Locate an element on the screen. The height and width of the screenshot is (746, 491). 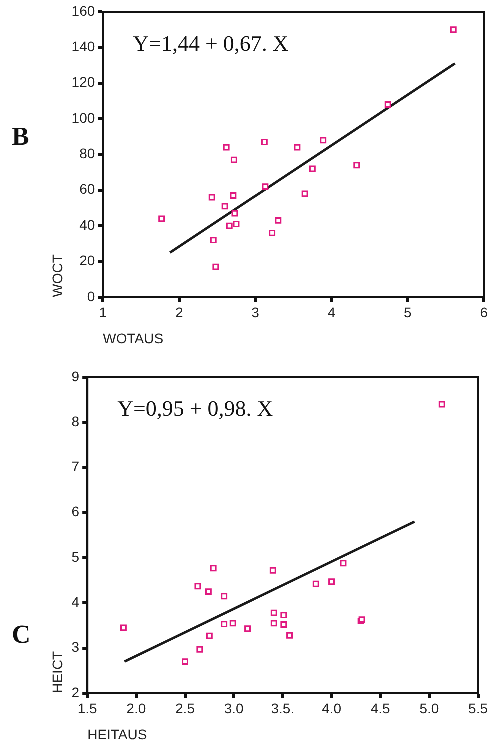
x-tick-label: 6 is located at coordinates (484, 312).